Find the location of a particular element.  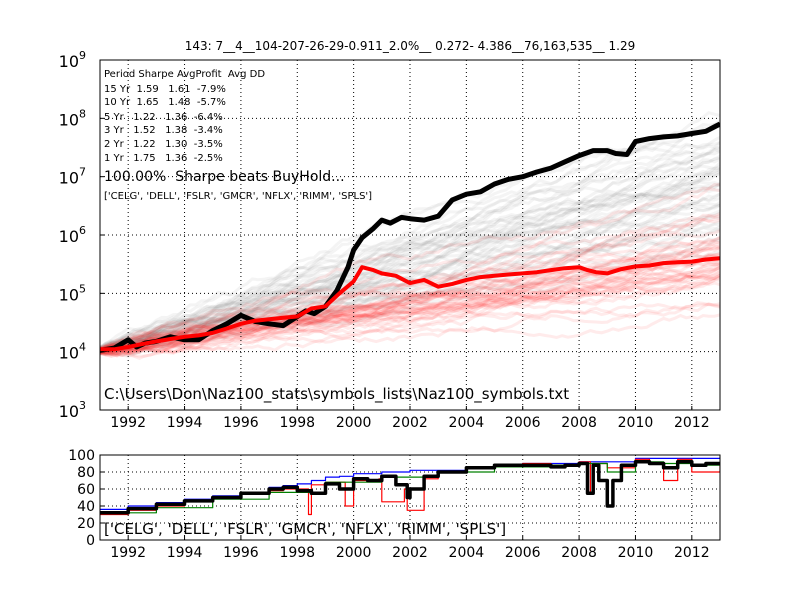

bottom-series is located at coordinates (410, 486).